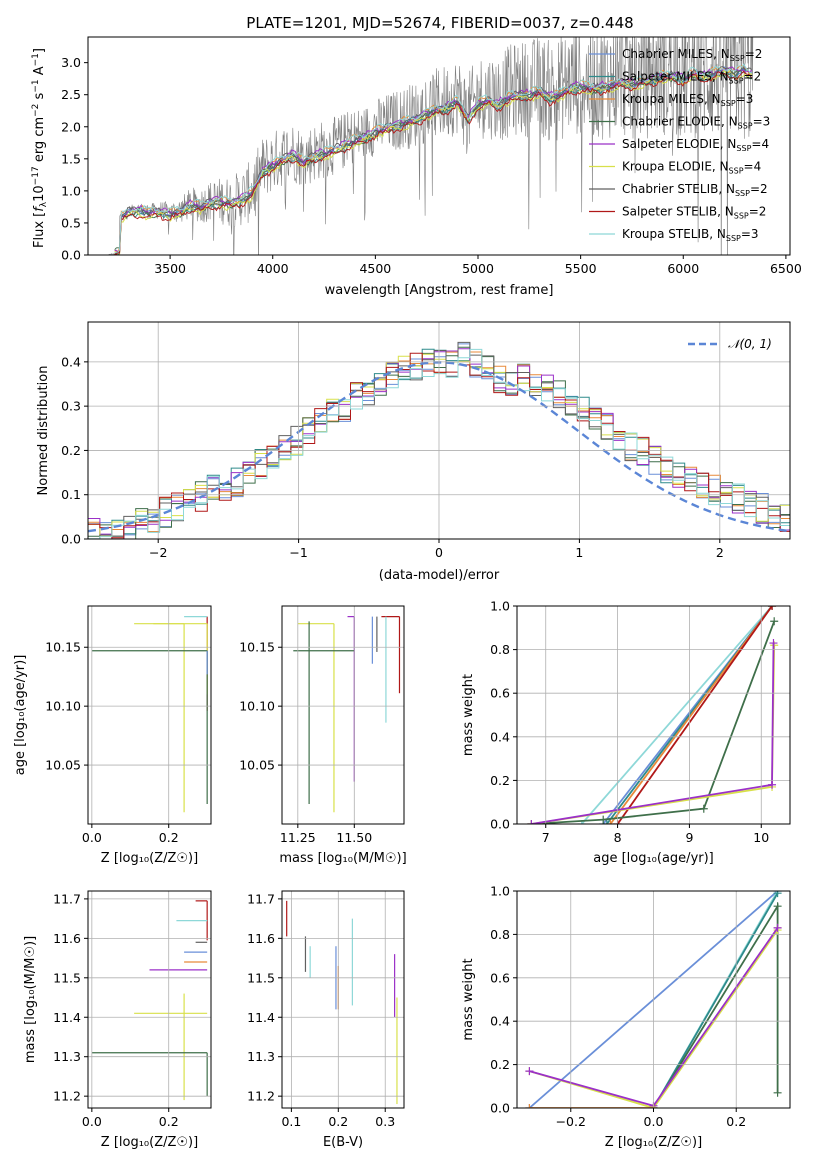 Image resolution: width=819 pixels, height=1170 pixels. I want to click on y-tick-label: 0.8, so click(500, 934).